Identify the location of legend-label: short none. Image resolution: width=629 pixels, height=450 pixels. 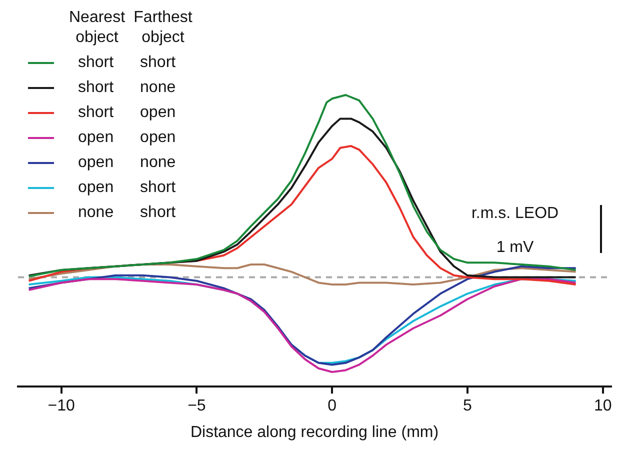
(126, 88).